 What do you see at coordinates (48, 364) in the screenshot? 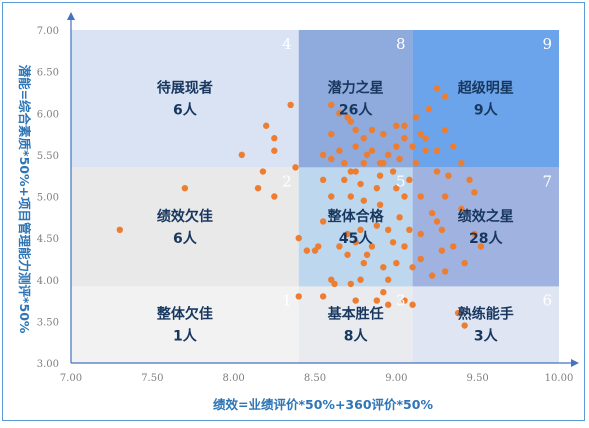
I see `y-tick-label: 3.00` at bounding box center [48, 364].